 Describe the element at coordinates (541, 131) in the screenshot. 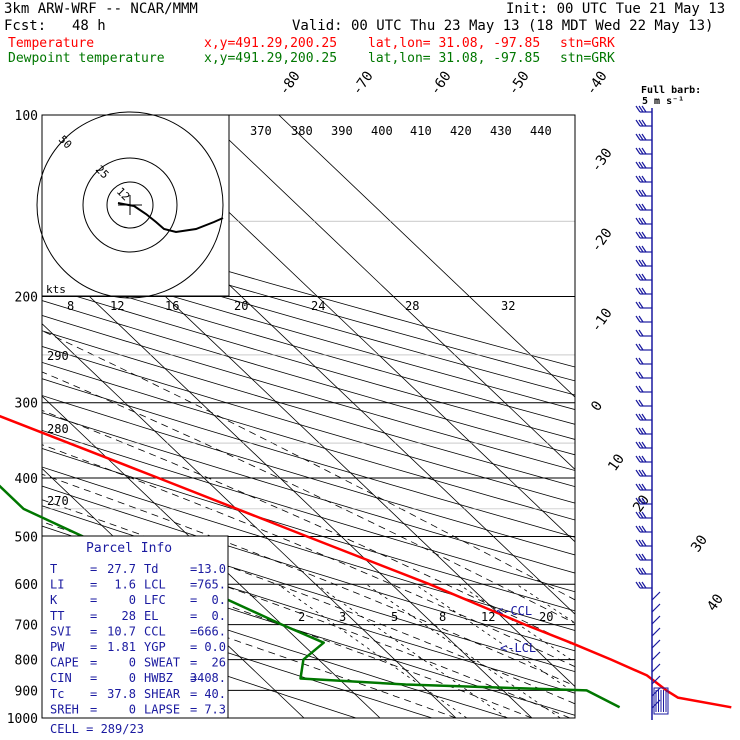

I see `theta-label: 440` at that location.